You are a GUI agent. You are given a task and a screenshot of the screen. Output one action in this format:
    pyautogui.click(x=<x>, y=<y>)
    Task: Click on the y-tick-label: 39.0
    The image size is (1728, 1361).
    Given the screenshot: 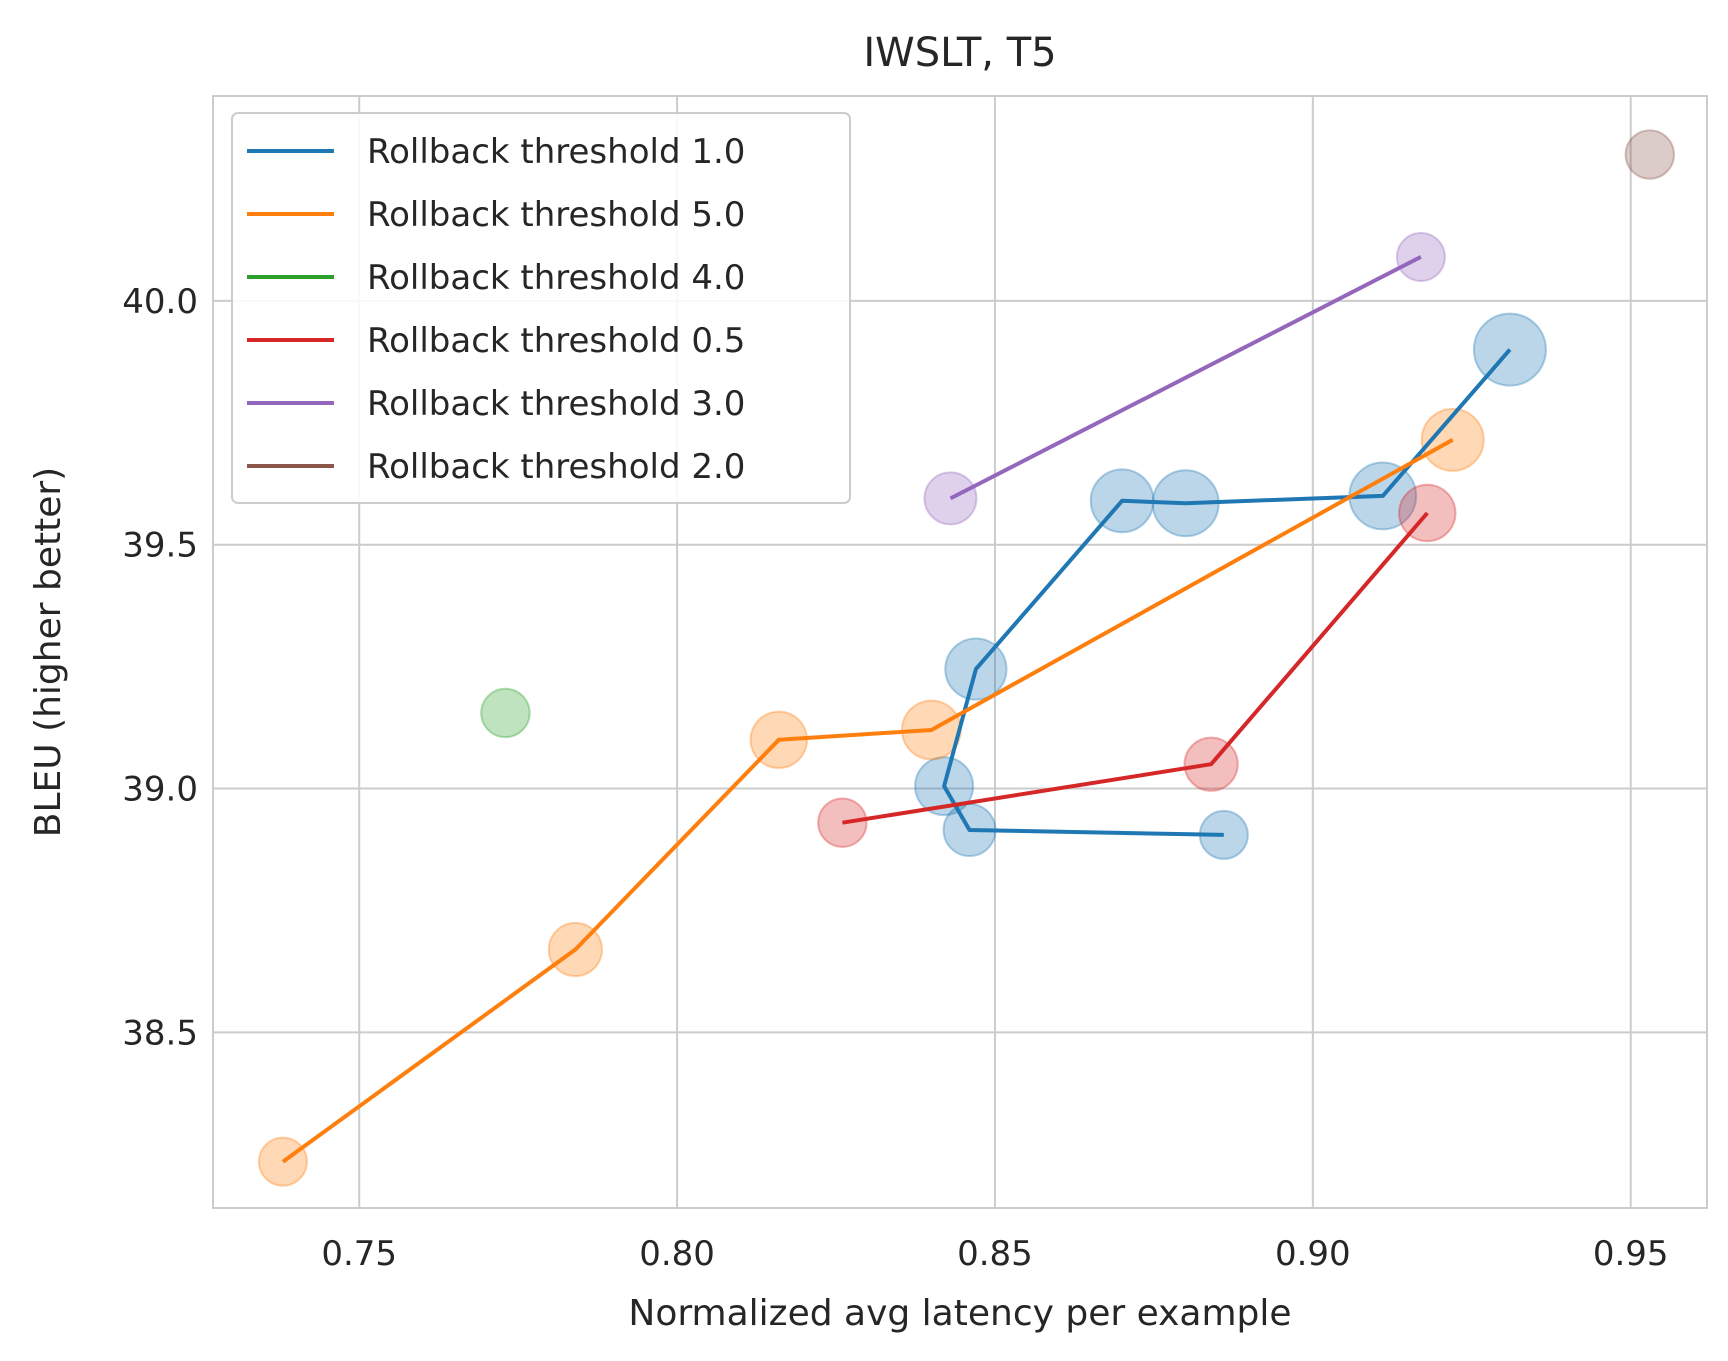 What is the action you would take?
    pyautogui.click(x=160, y=790)
    